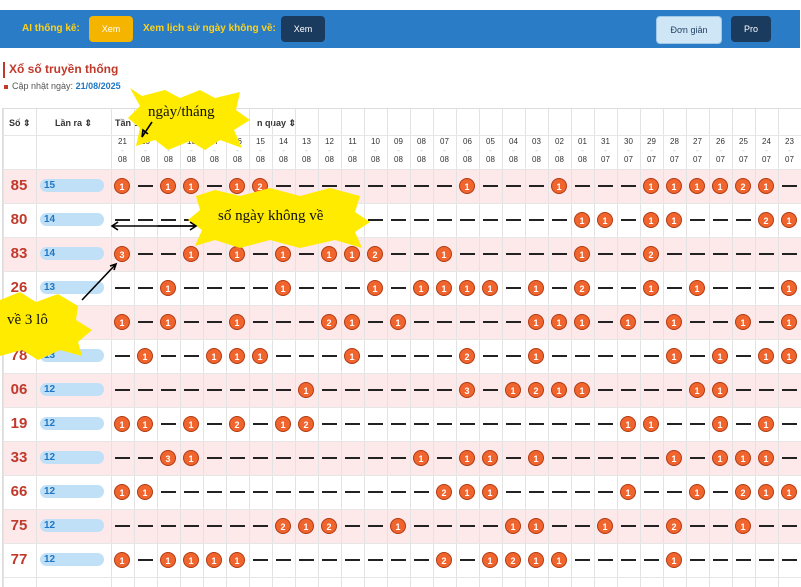  What do you see at coordinates (20, 123) in the screenshot?
I see `header-so: Số ⇕` at bounding box center [20, 123].